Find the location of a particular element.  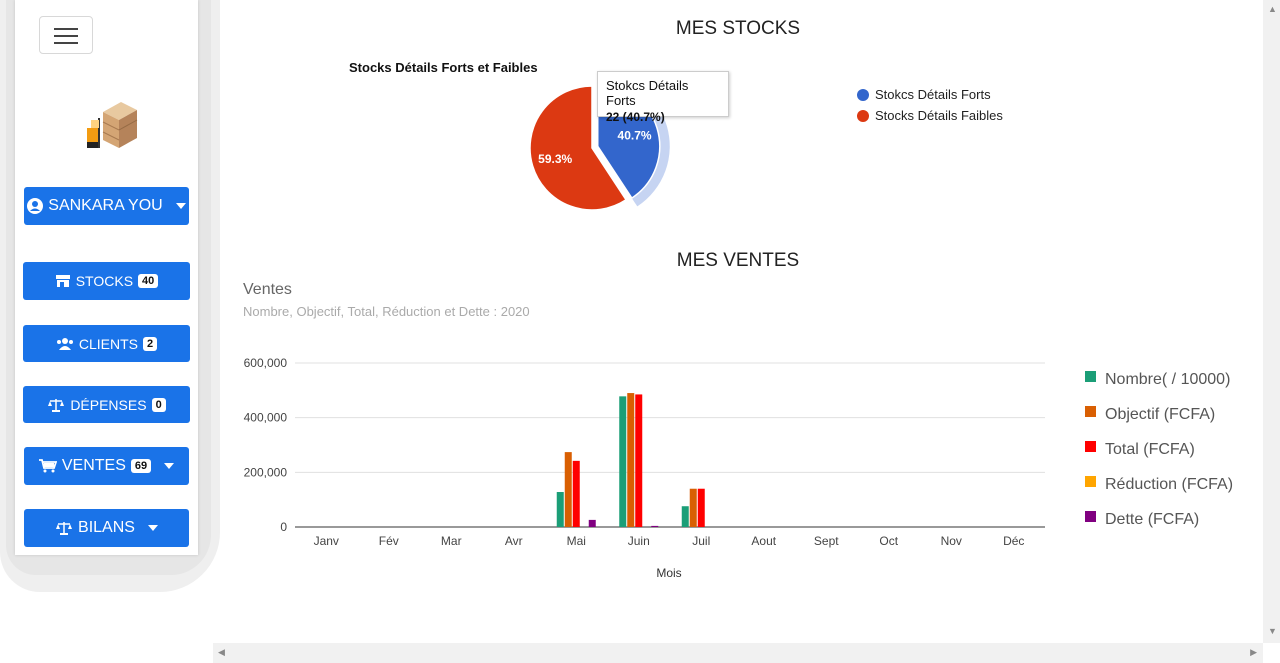

legend-item: Stokcs Détails Forts is located at coordinates (930, 94).